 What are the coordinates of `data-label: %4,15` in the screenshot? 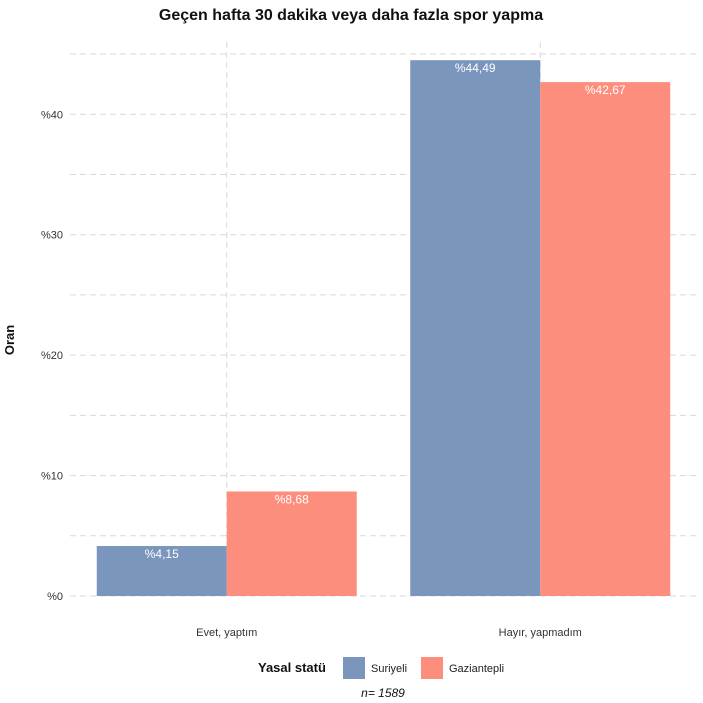 It's located at (162, 554).